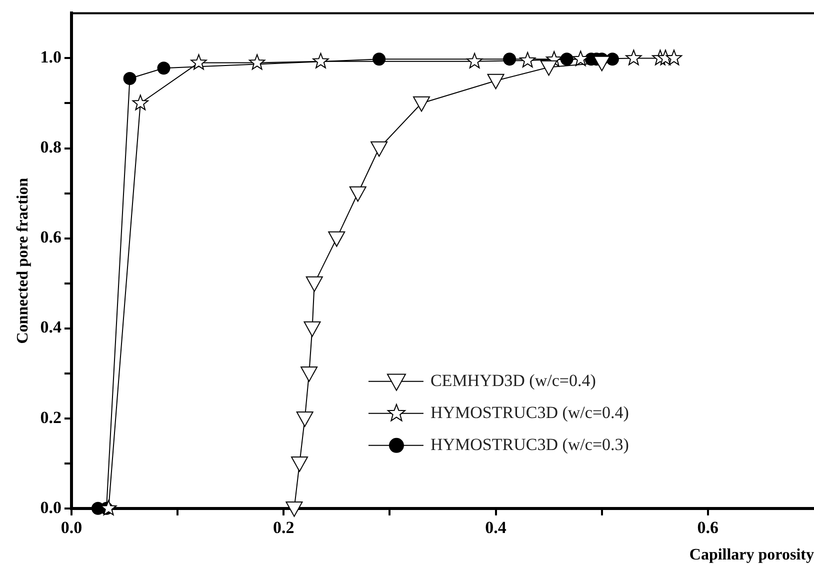  What do you see at coordinates (51, 57) in the screenshot?
I see `y-tick-label: 1.0` at bounding box center [51, 57].